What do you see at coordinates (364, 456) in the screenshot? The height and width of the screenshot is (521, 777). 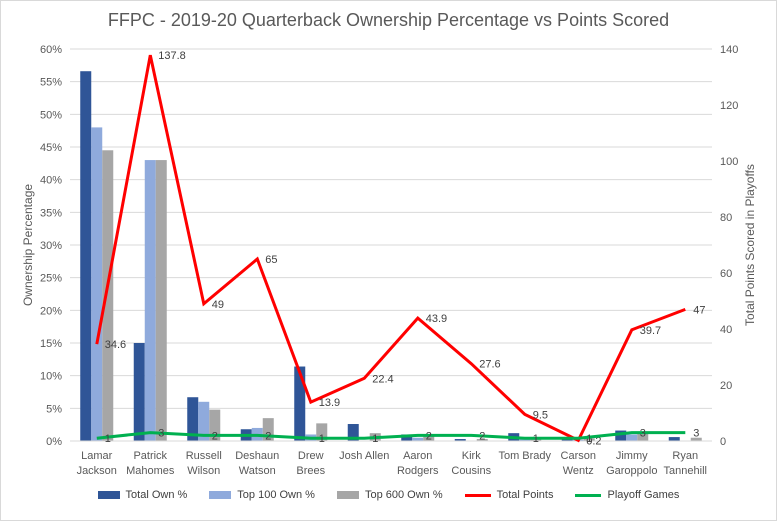 I see `x-tick-label: Josh Allen` at bounding box center [364, 456].